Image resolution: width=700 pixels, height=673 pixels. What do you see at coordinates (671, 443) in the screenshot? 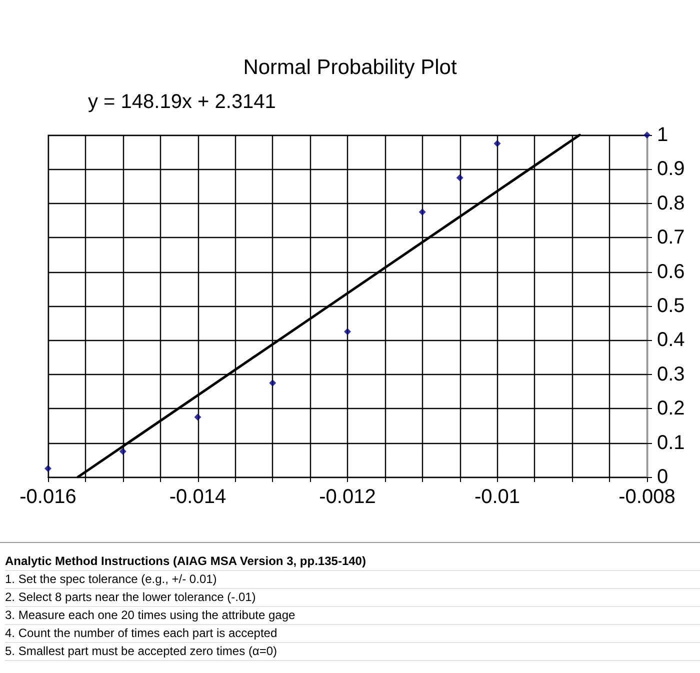
I see `y-tick-label: 0.1` at bounding box center [671, 443].